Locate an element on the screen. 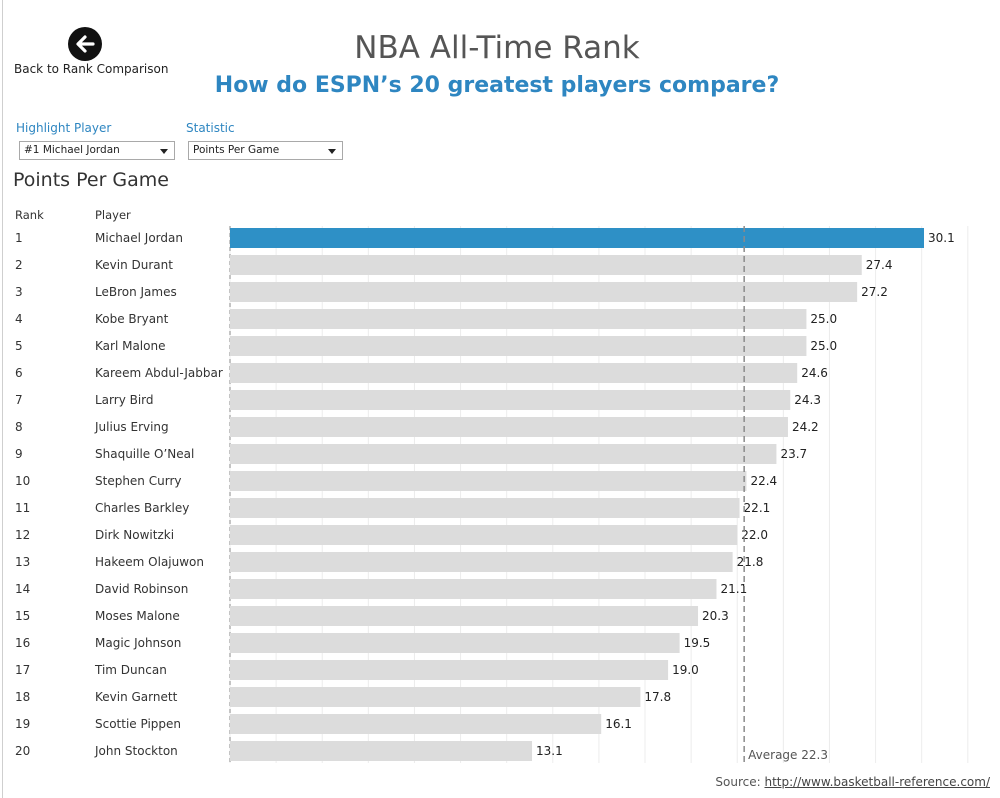 This screenshot has height=798, width=1000. highlight-player-dropdown: #1 Michael Jordan is located at coordinates (97, 150).